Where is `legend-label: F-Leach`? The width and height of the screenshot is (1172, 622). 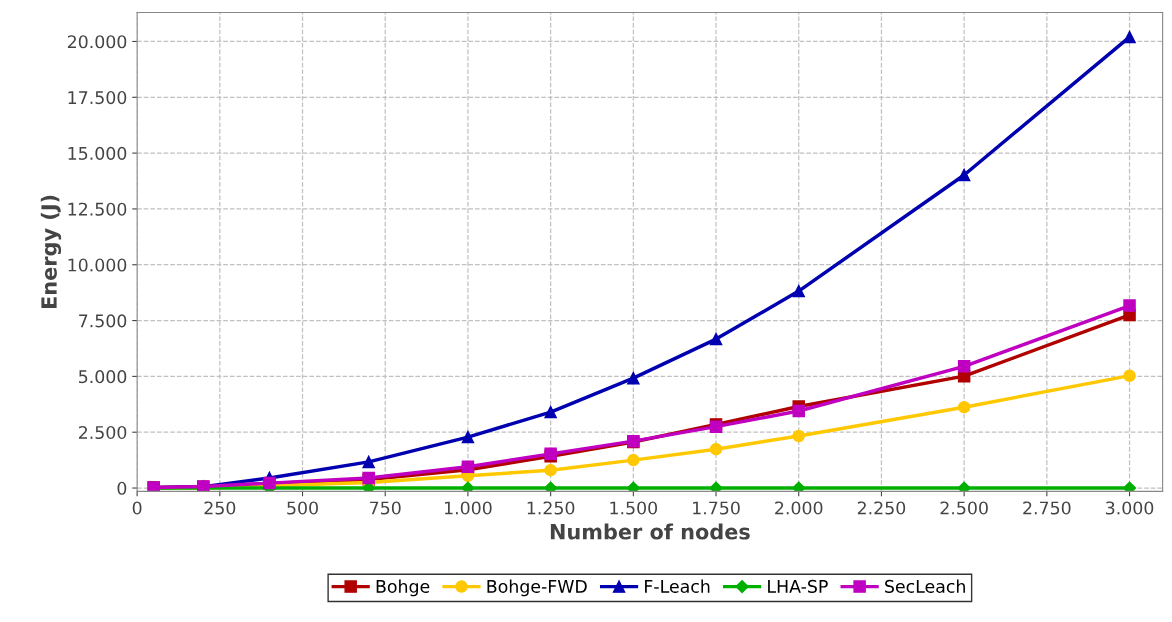
legend-label: F-Leach is located at coordinates (677, 586).